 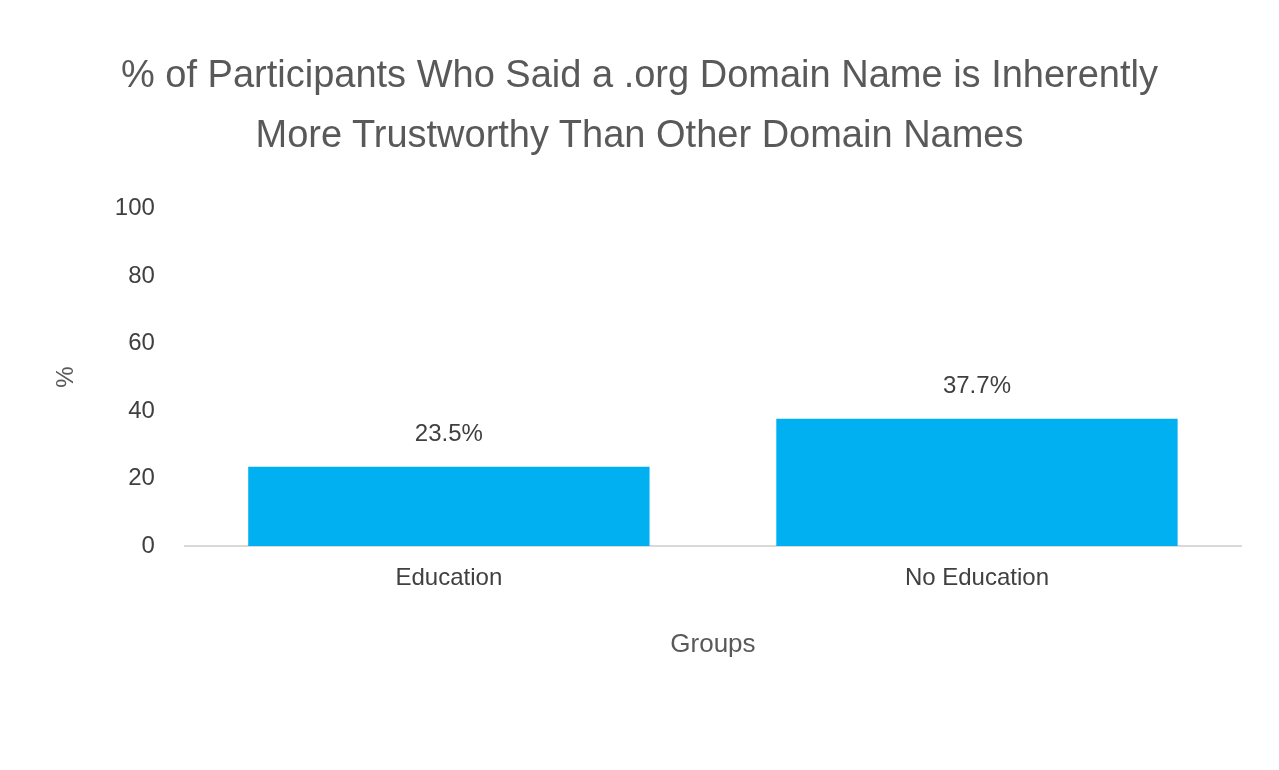 I want to click on y-tick-label: 0, so click(x=148, y=544).